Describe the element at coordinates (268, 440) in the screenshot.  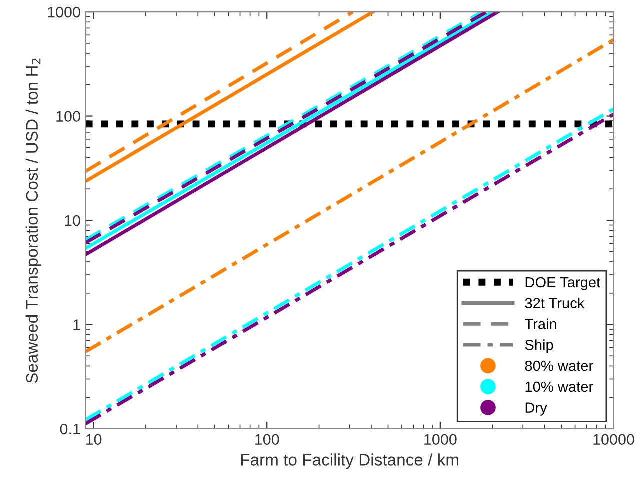
I see `x-tick-label: 100` at that location.